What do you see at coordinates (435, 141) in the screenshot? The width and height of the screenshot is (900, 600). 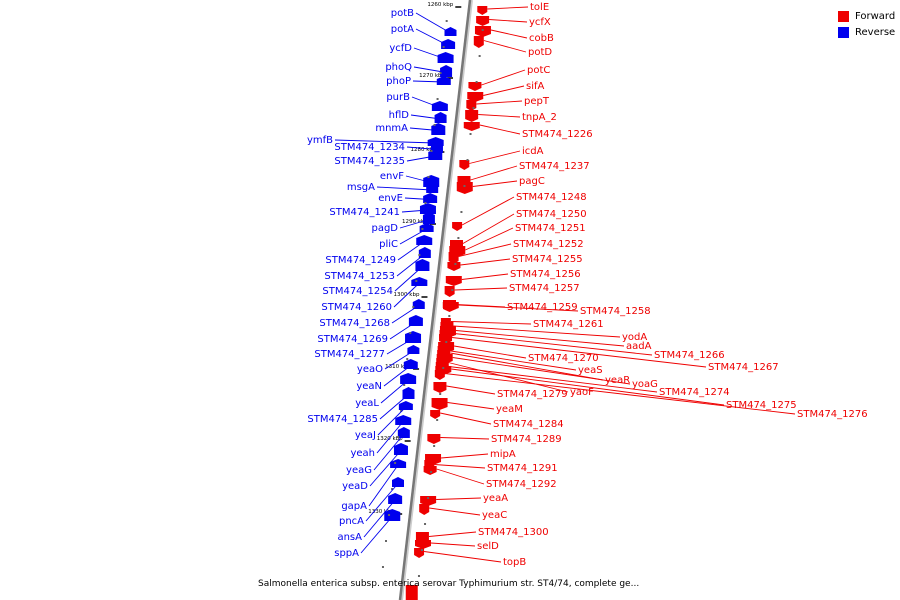 I see `gene-feature-ymfb` at bounding box center [435, 141].